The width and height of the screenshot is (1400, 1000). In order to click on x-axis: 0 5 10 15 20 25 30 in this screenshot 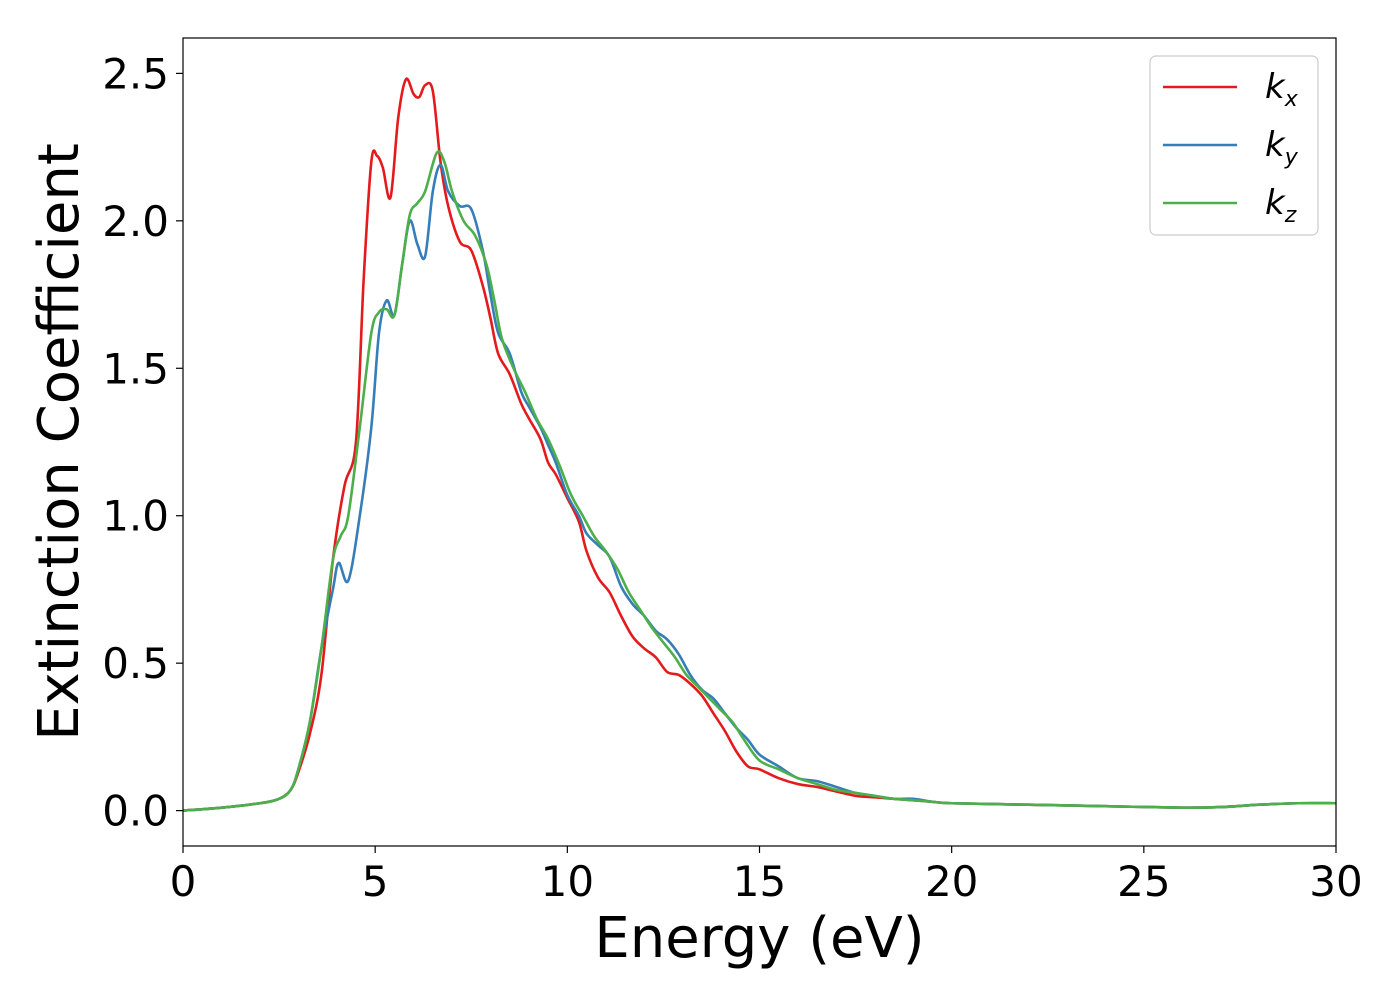, I will do `click(766, 876)`.